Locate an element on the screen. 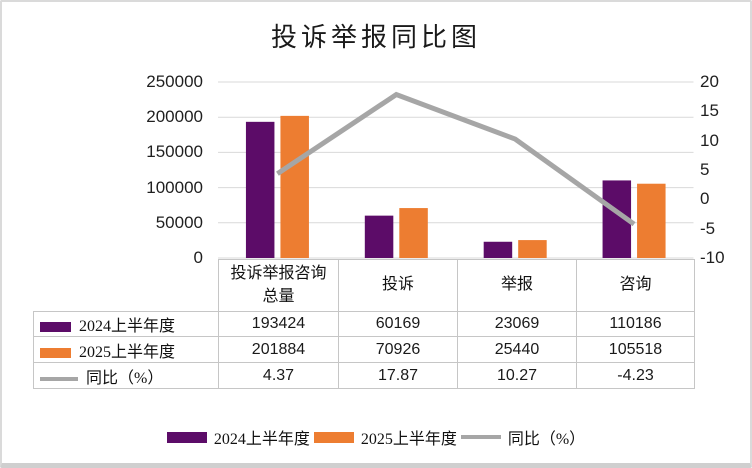 The height and width of the screenshot is (468, 752). bar-series1-cat2 is located at coordinates (532, 249).